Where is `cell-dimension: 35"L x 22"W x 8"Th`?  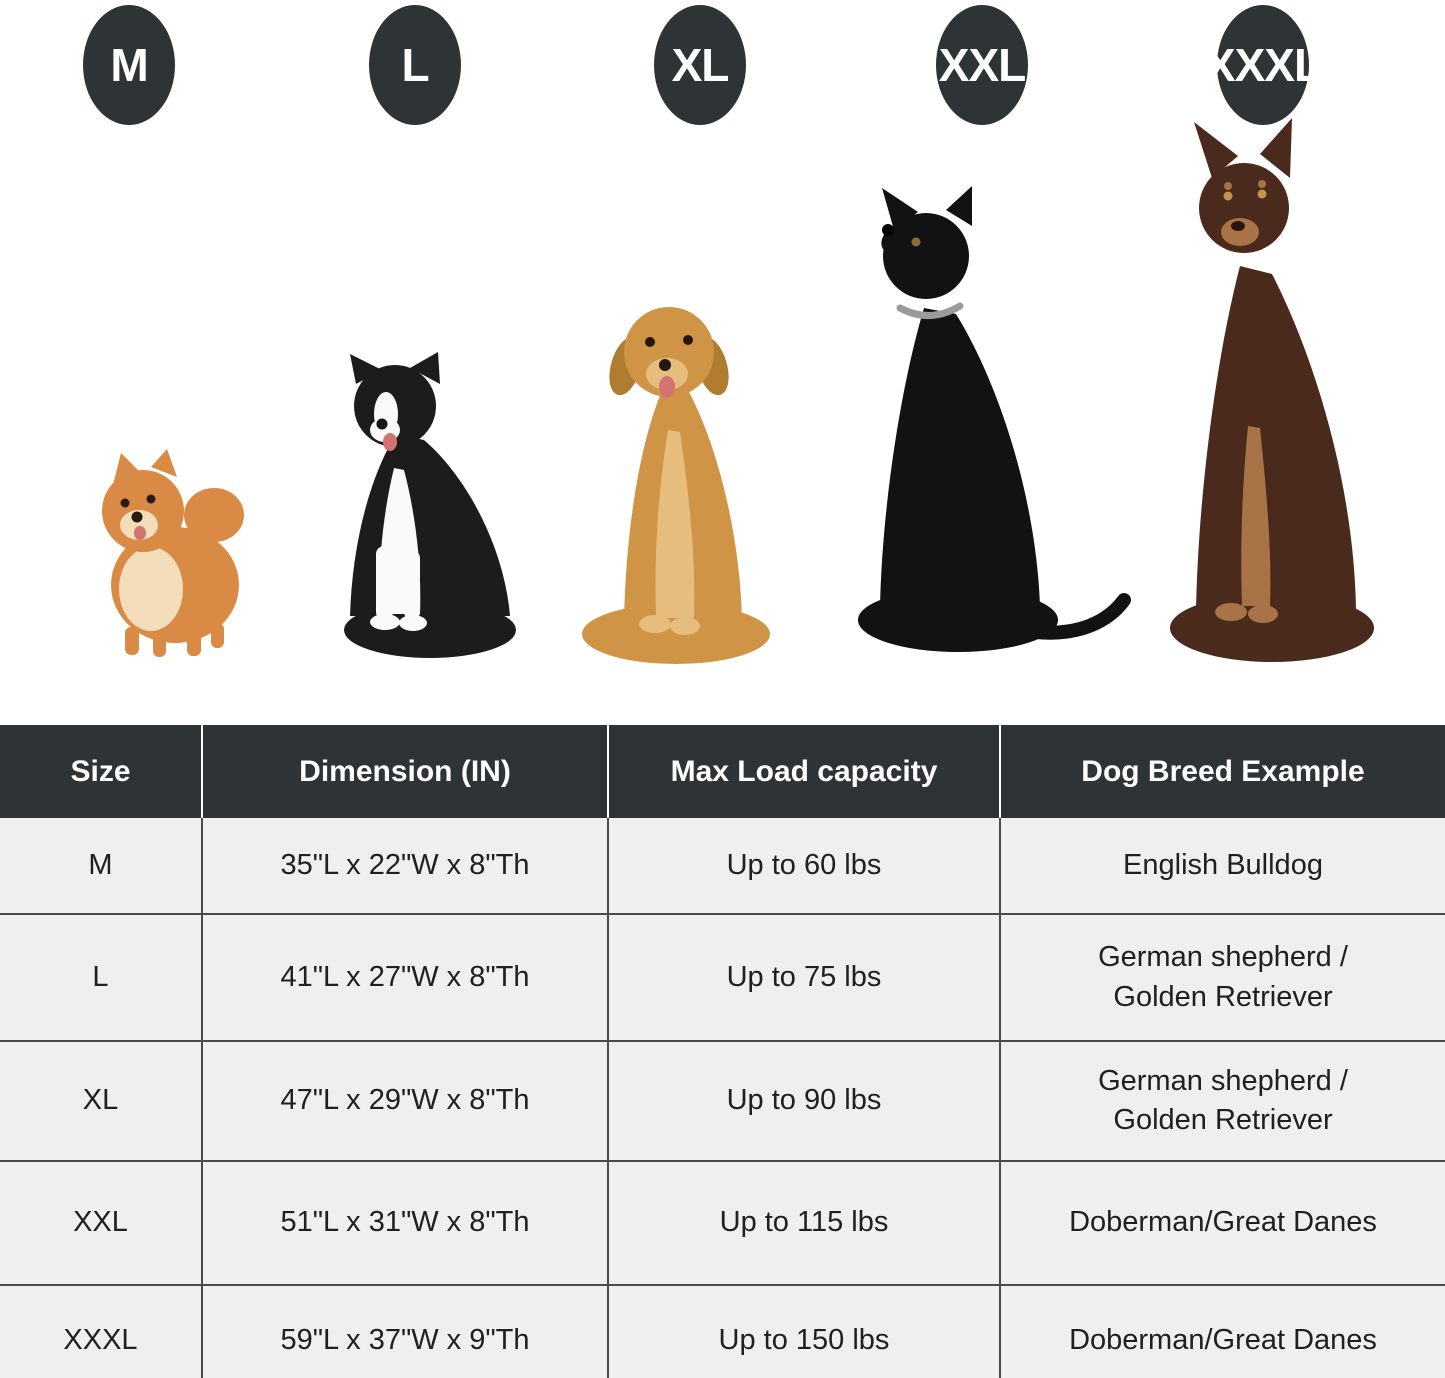 cell-dimension: 35"L x 22"W x 8"Th is located at coordinates (404, 866).